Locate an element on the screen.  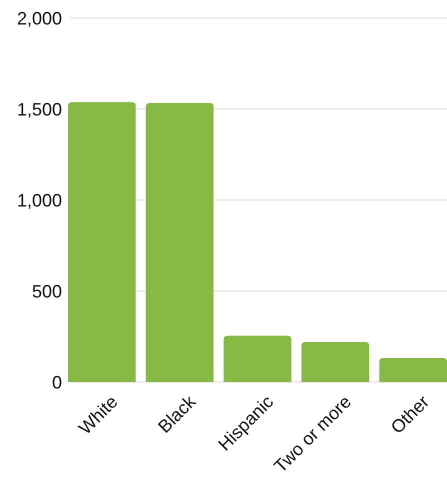
y-tick-label: 2,000 is located at coordinates (39, 18).